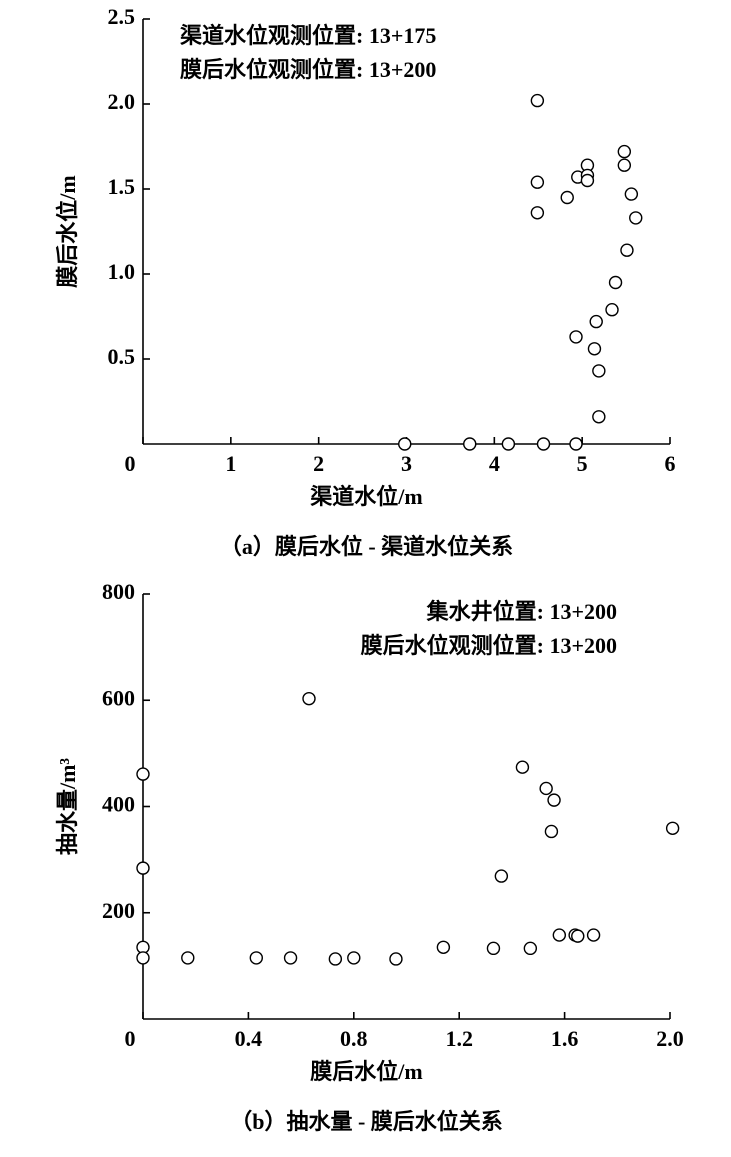 The width and height of the screenshot is (731, 1157). Describe the element at coordinates (67, 231) in the screenshot. I see `y-axis-label: 膜后水位/m` at that location.